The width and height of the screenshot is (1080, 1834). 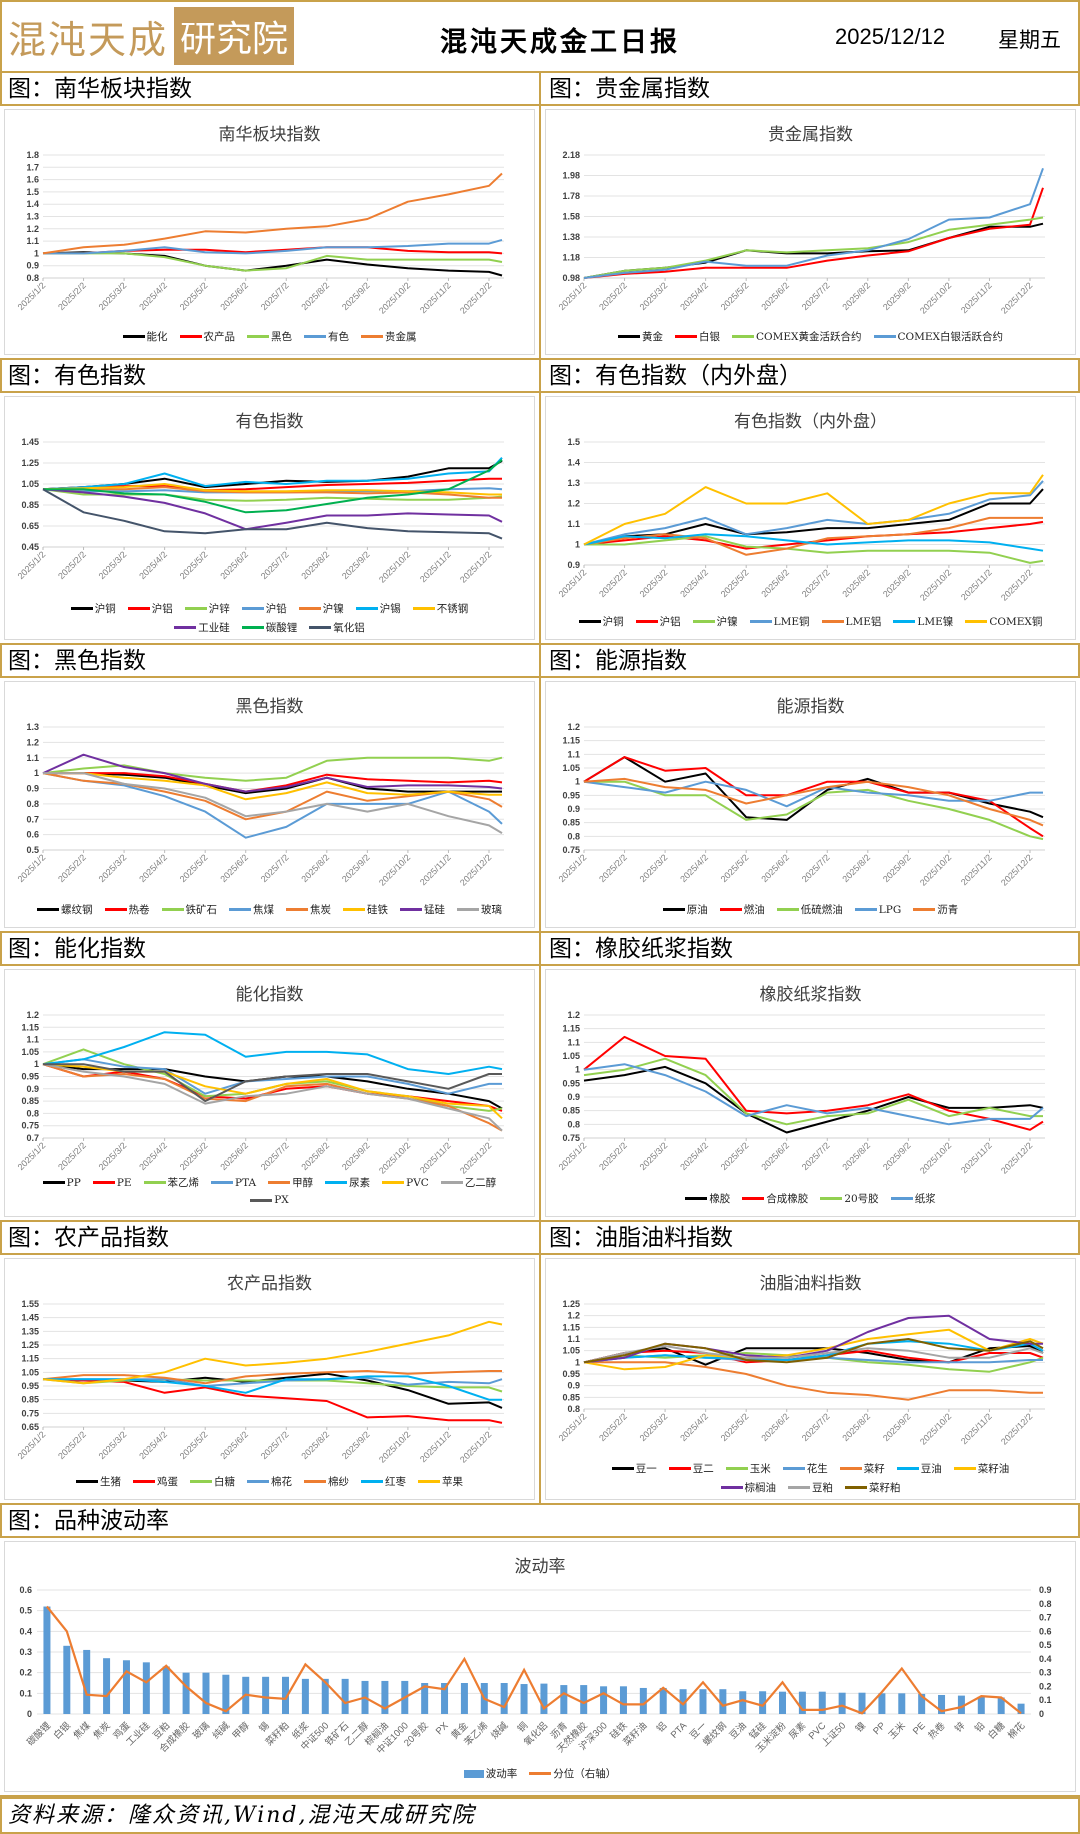 What do you see at coordinates (862, 1468) in the screenshot?
I see `legend-item: 菜籽` at bounding box center [862, 1468].